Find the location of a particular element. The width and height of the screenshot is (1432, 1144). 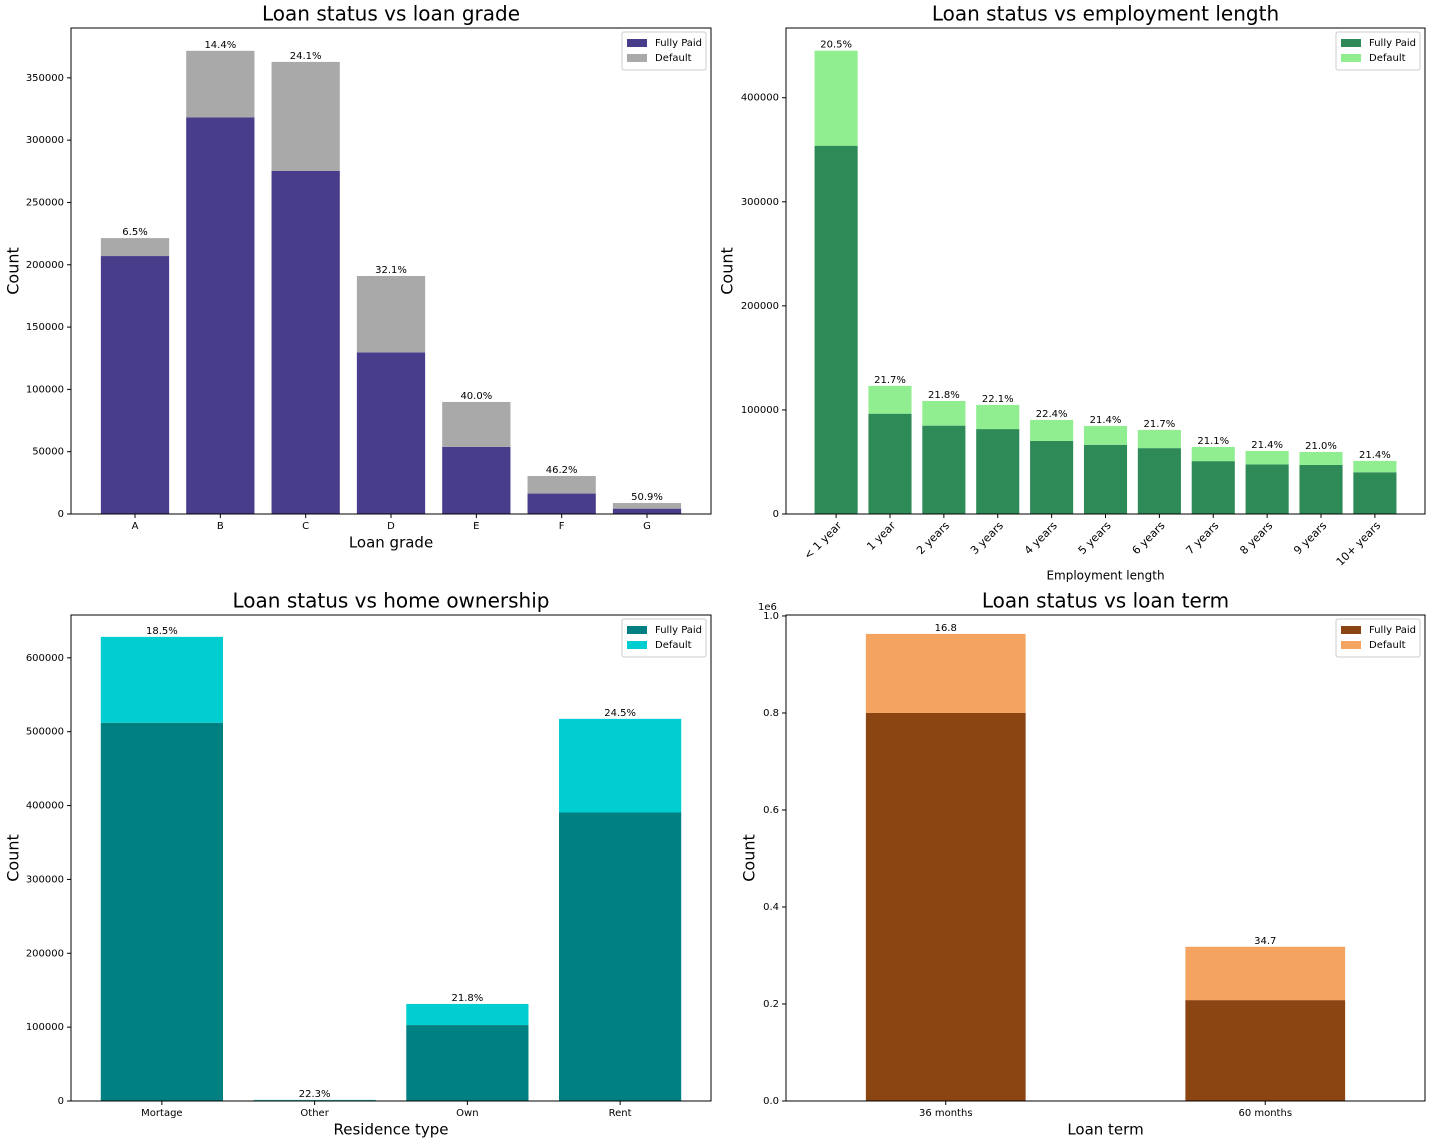

x-tick-label: < 1 year is located at coordinates (822, 540).